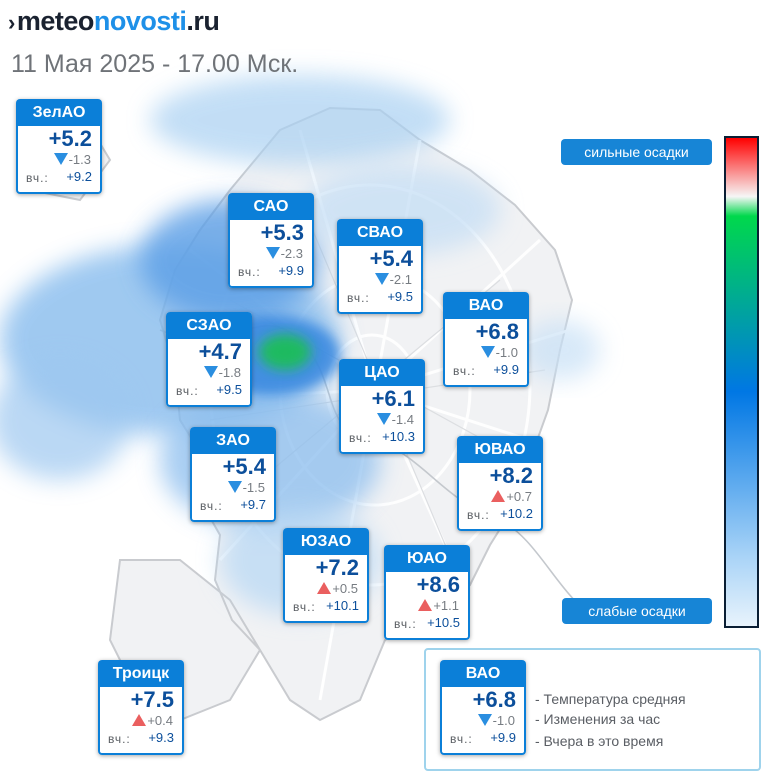 The height and width of the screenshot is (780, 780). Describe the element at coordinates (55, 21) in the screenshot. I see `logo-text-meteo: meteo` at that location.